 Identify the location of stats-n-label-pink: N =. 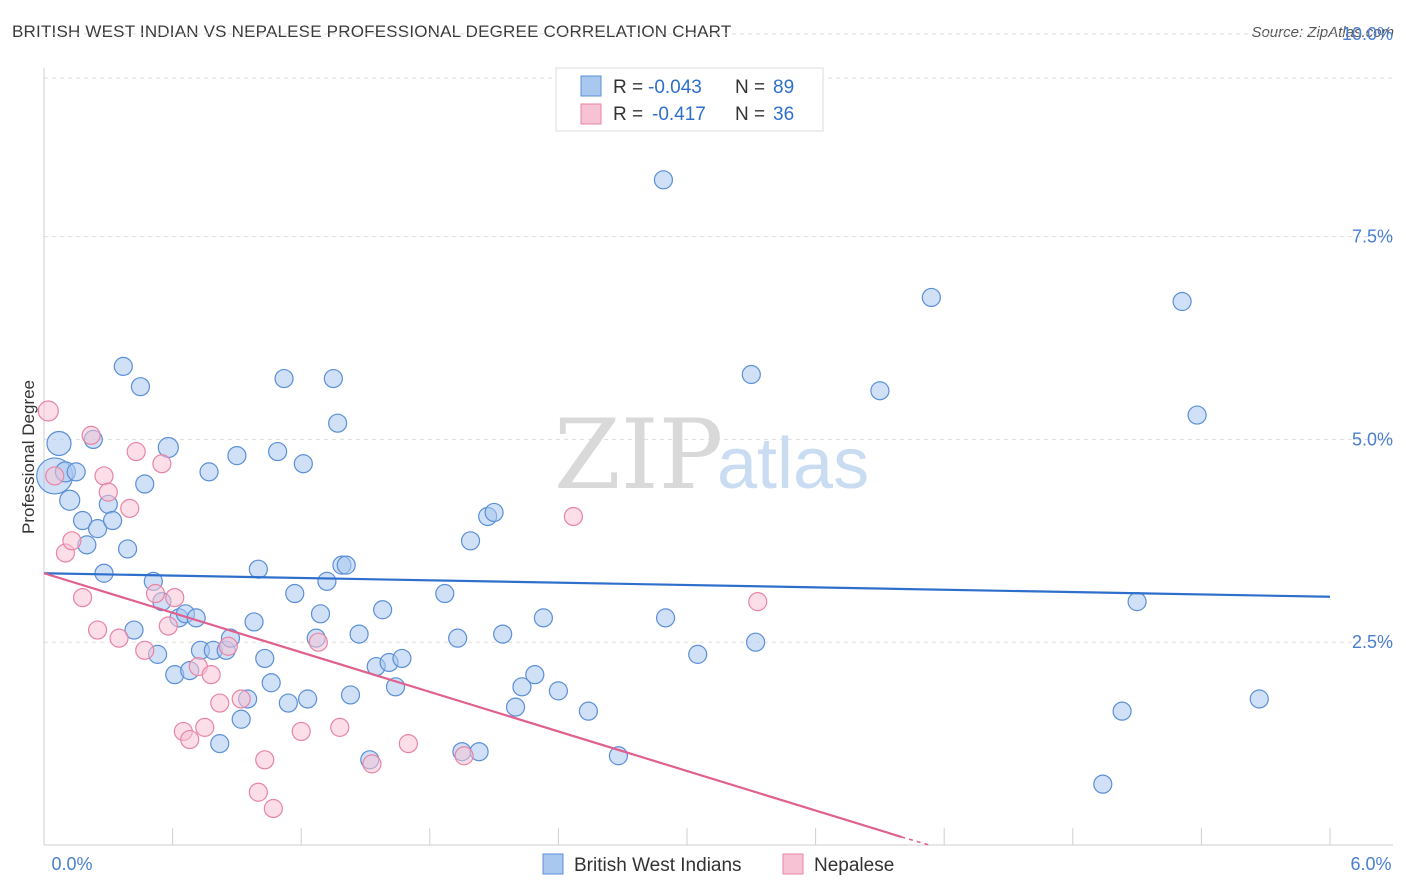
(750, 114).